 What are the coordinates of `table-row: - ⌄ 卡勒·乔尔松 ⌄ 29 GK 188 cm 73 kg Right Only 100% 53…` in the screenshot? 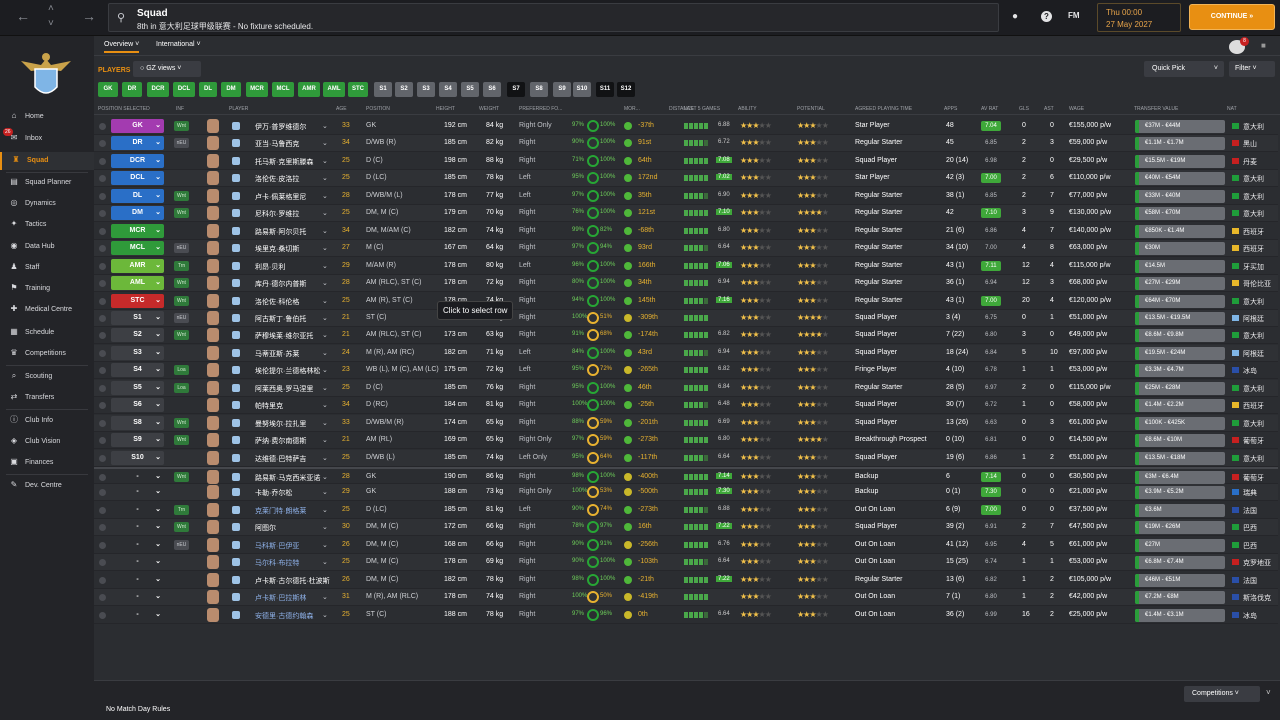 It's located at (686, 493).